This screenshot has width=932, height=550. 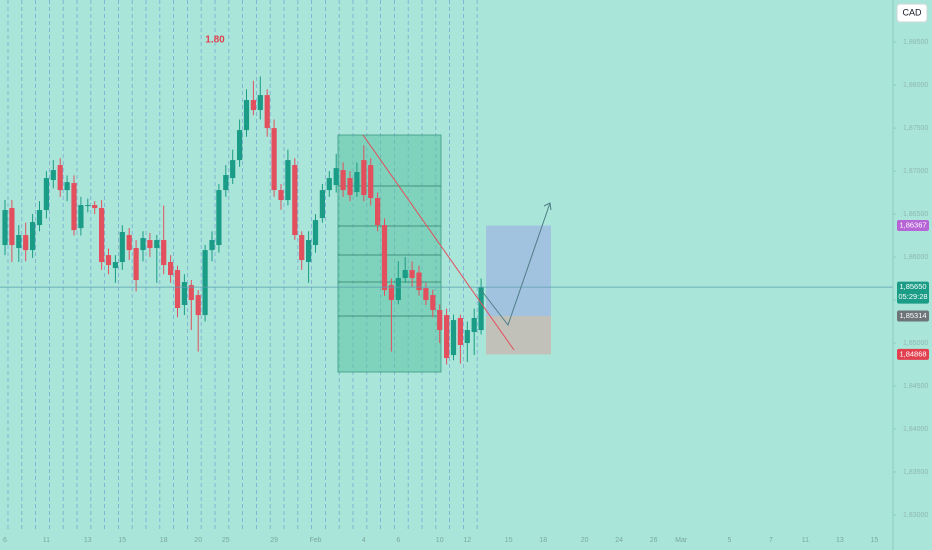 What do you see at coordinates (912, 296) in the screenshot?
I see `countdown: 05:29:28` at bounding box center [912, 296].